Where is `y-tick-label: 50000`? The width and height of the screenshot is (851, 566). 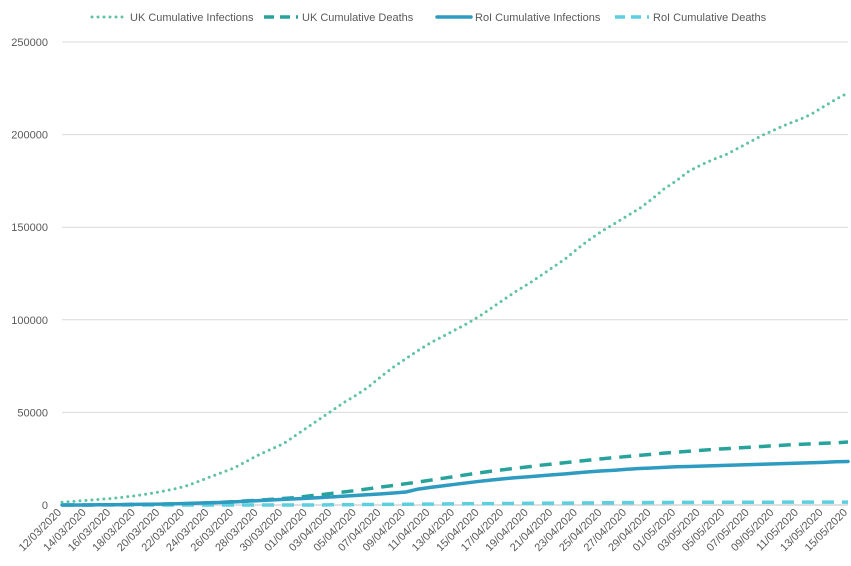
y-tick-label: 50000 is located at coordinates (32, 413).